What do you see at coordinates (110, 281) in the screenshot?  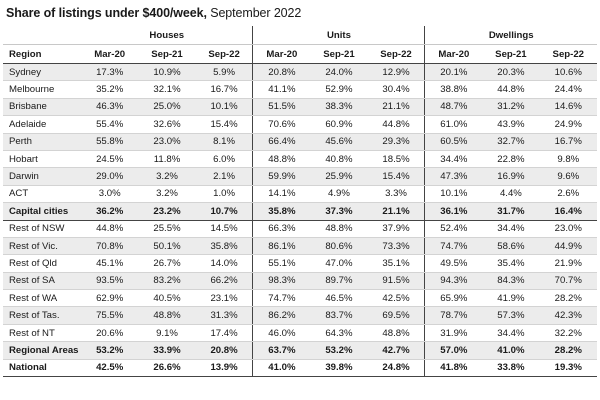 I see `value-cell: 93.5%` at bounding box center [110, 281].